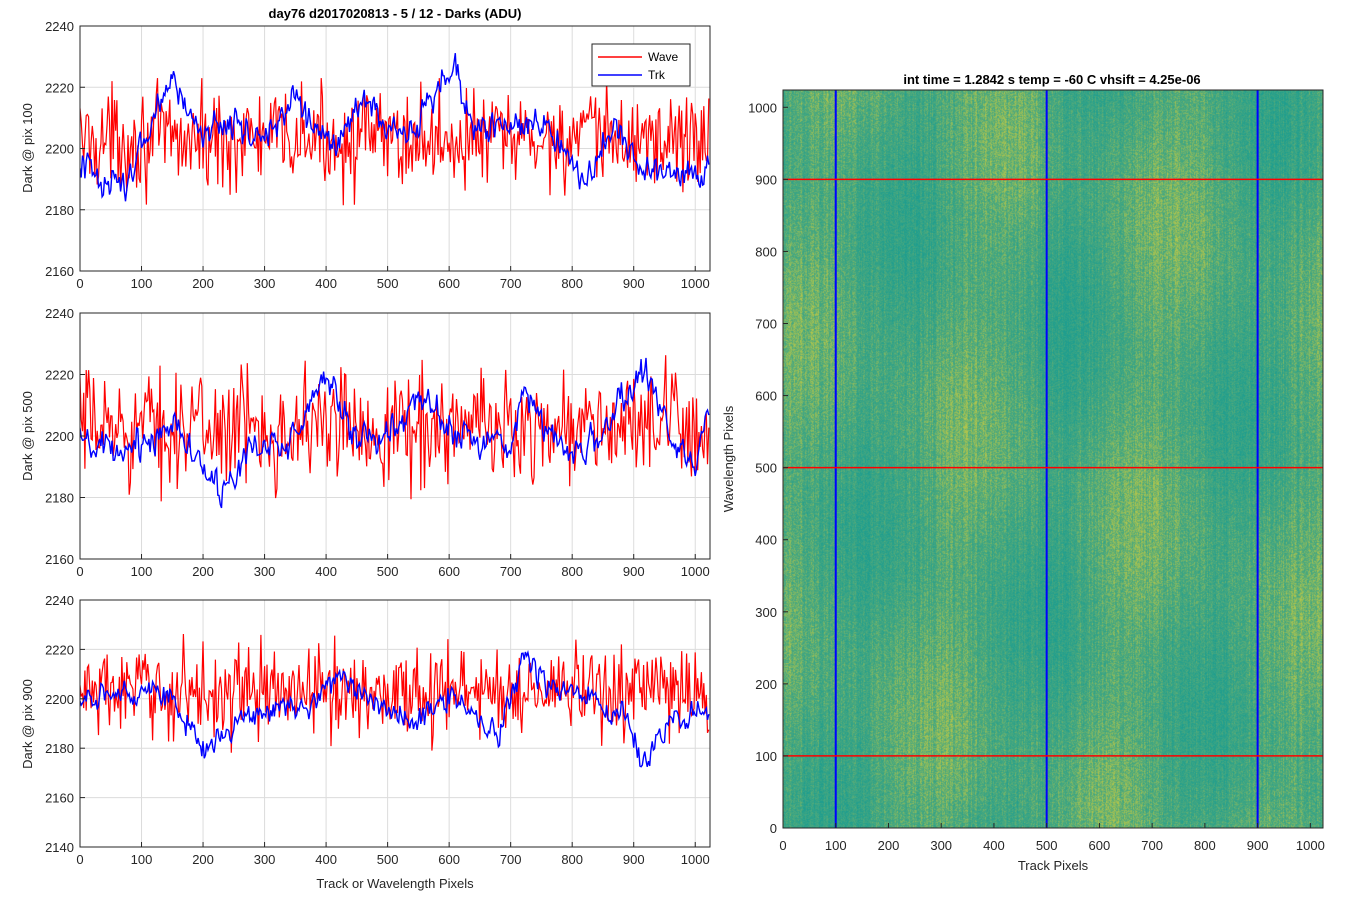 The width and height of the screenshot is (1350, 900). I want to click on y-tick-label: 300, so click(766, 612).